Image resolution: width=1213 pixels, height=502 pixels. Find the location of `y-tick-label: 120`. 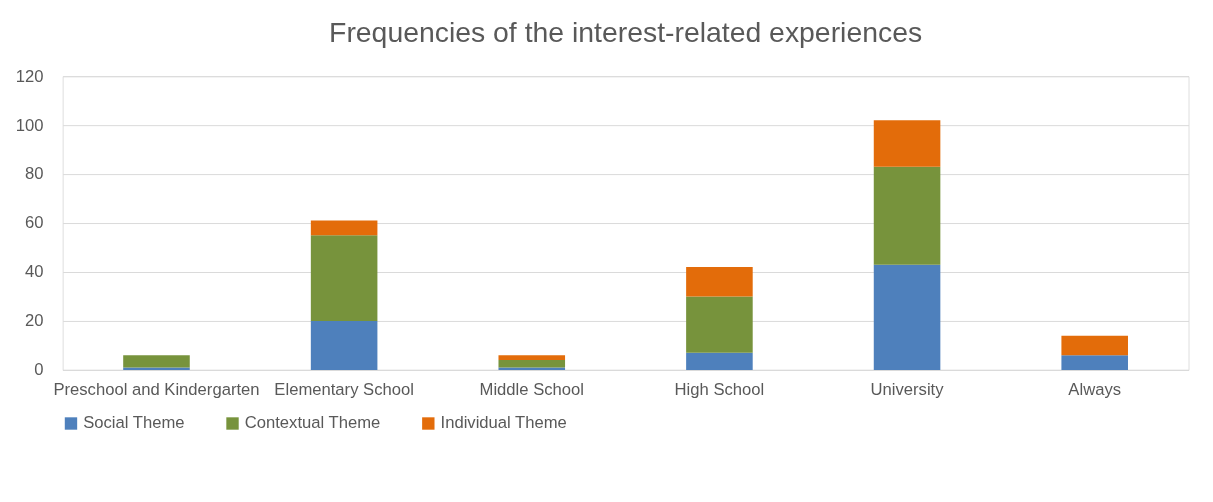

y-tick-label: 120 is located at coordinates (29, 76).